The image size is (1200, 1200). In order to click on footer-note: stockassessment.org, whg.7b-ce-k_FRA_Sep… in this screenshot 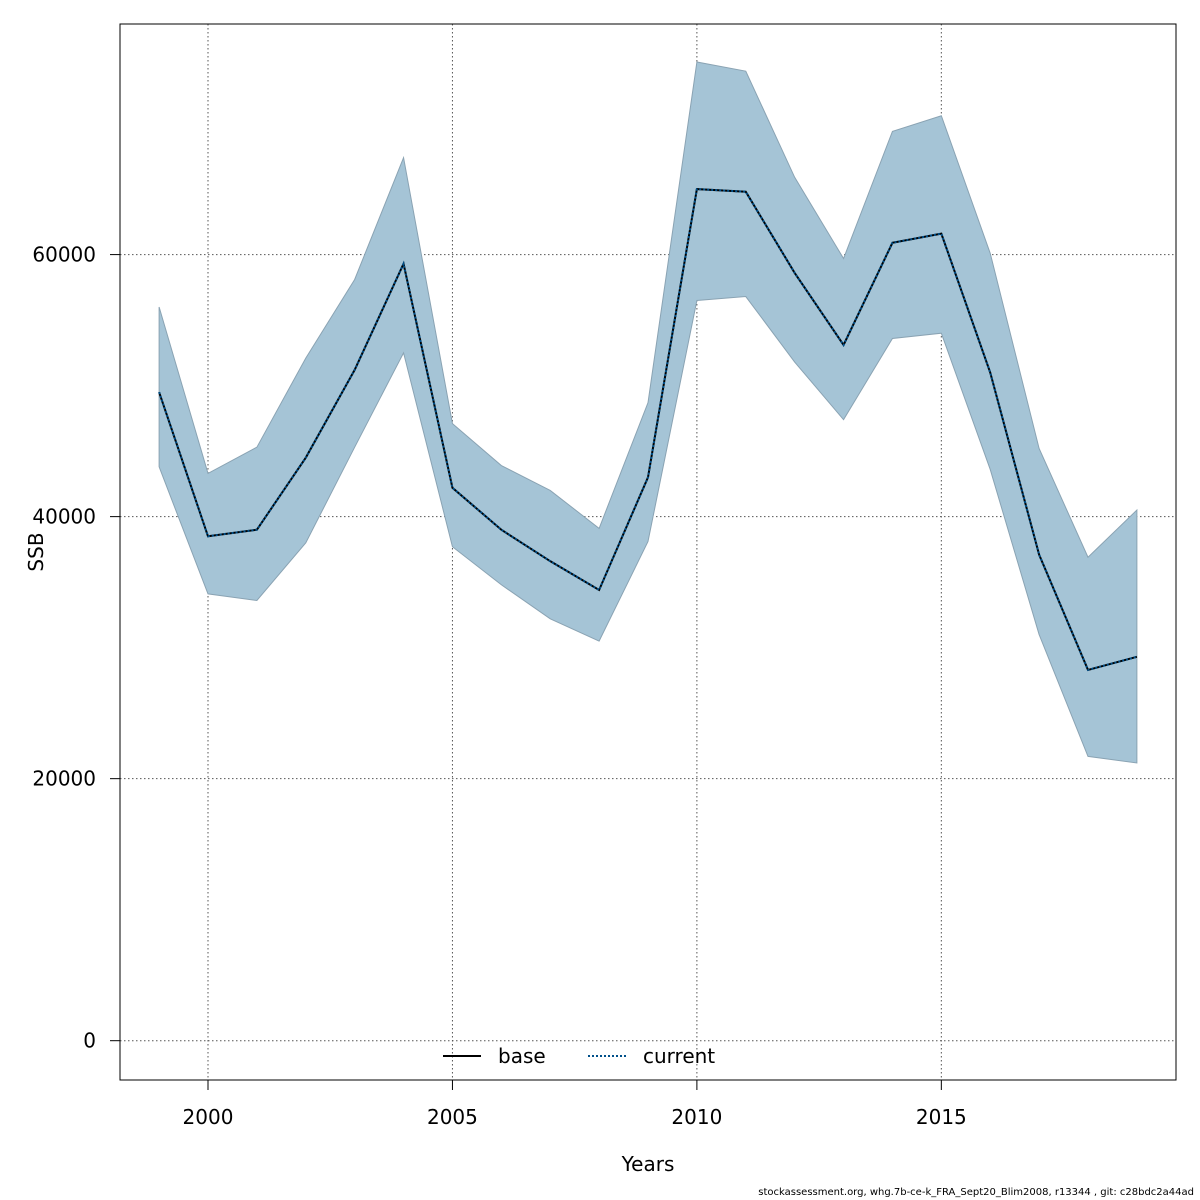, I will do `click(976, 1192)`.